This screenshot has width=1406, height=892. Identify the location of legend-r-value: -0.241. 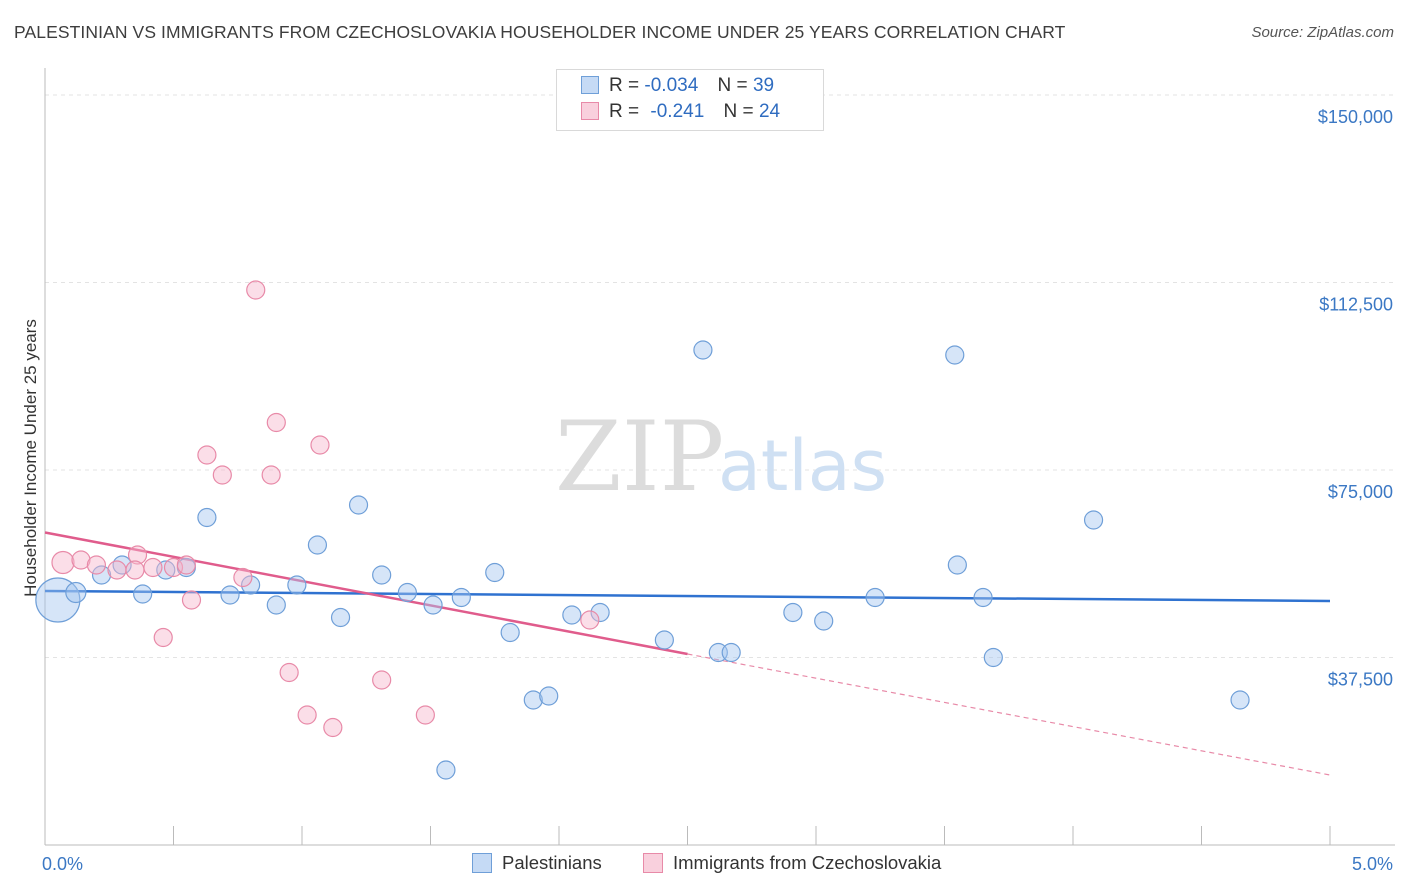
(677, 111).